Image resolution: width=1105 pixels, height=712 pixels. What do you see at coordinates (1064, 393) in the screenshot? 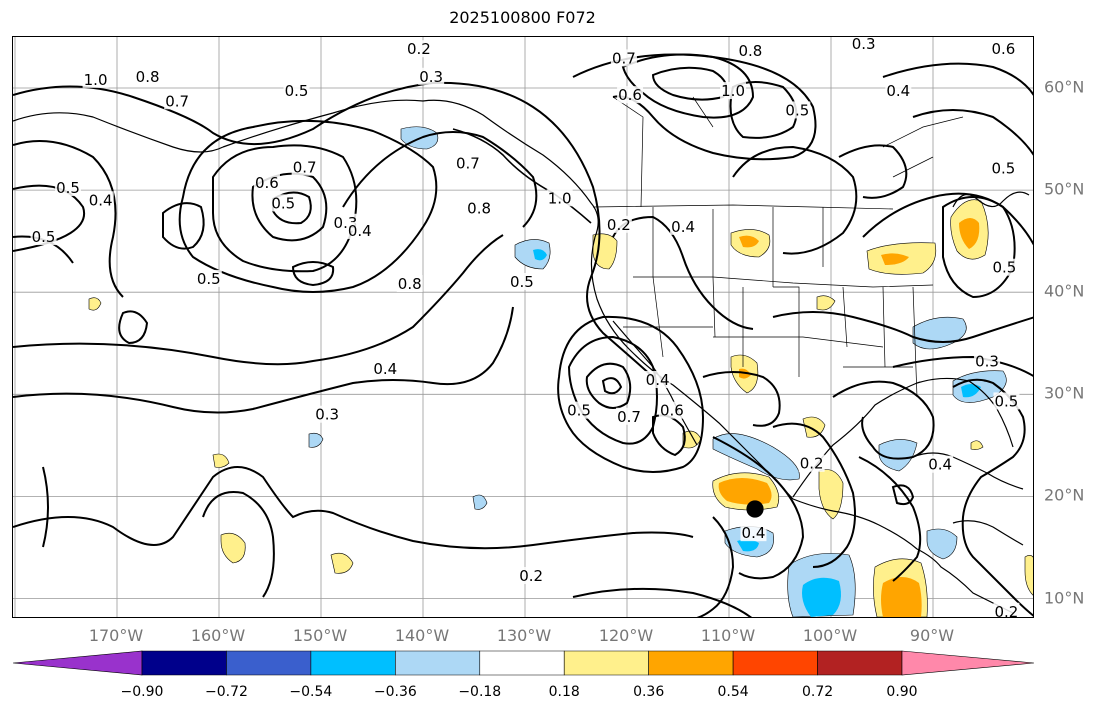
I see `latitude-tick-label: 30°N` at bounding box center [1064, 393].